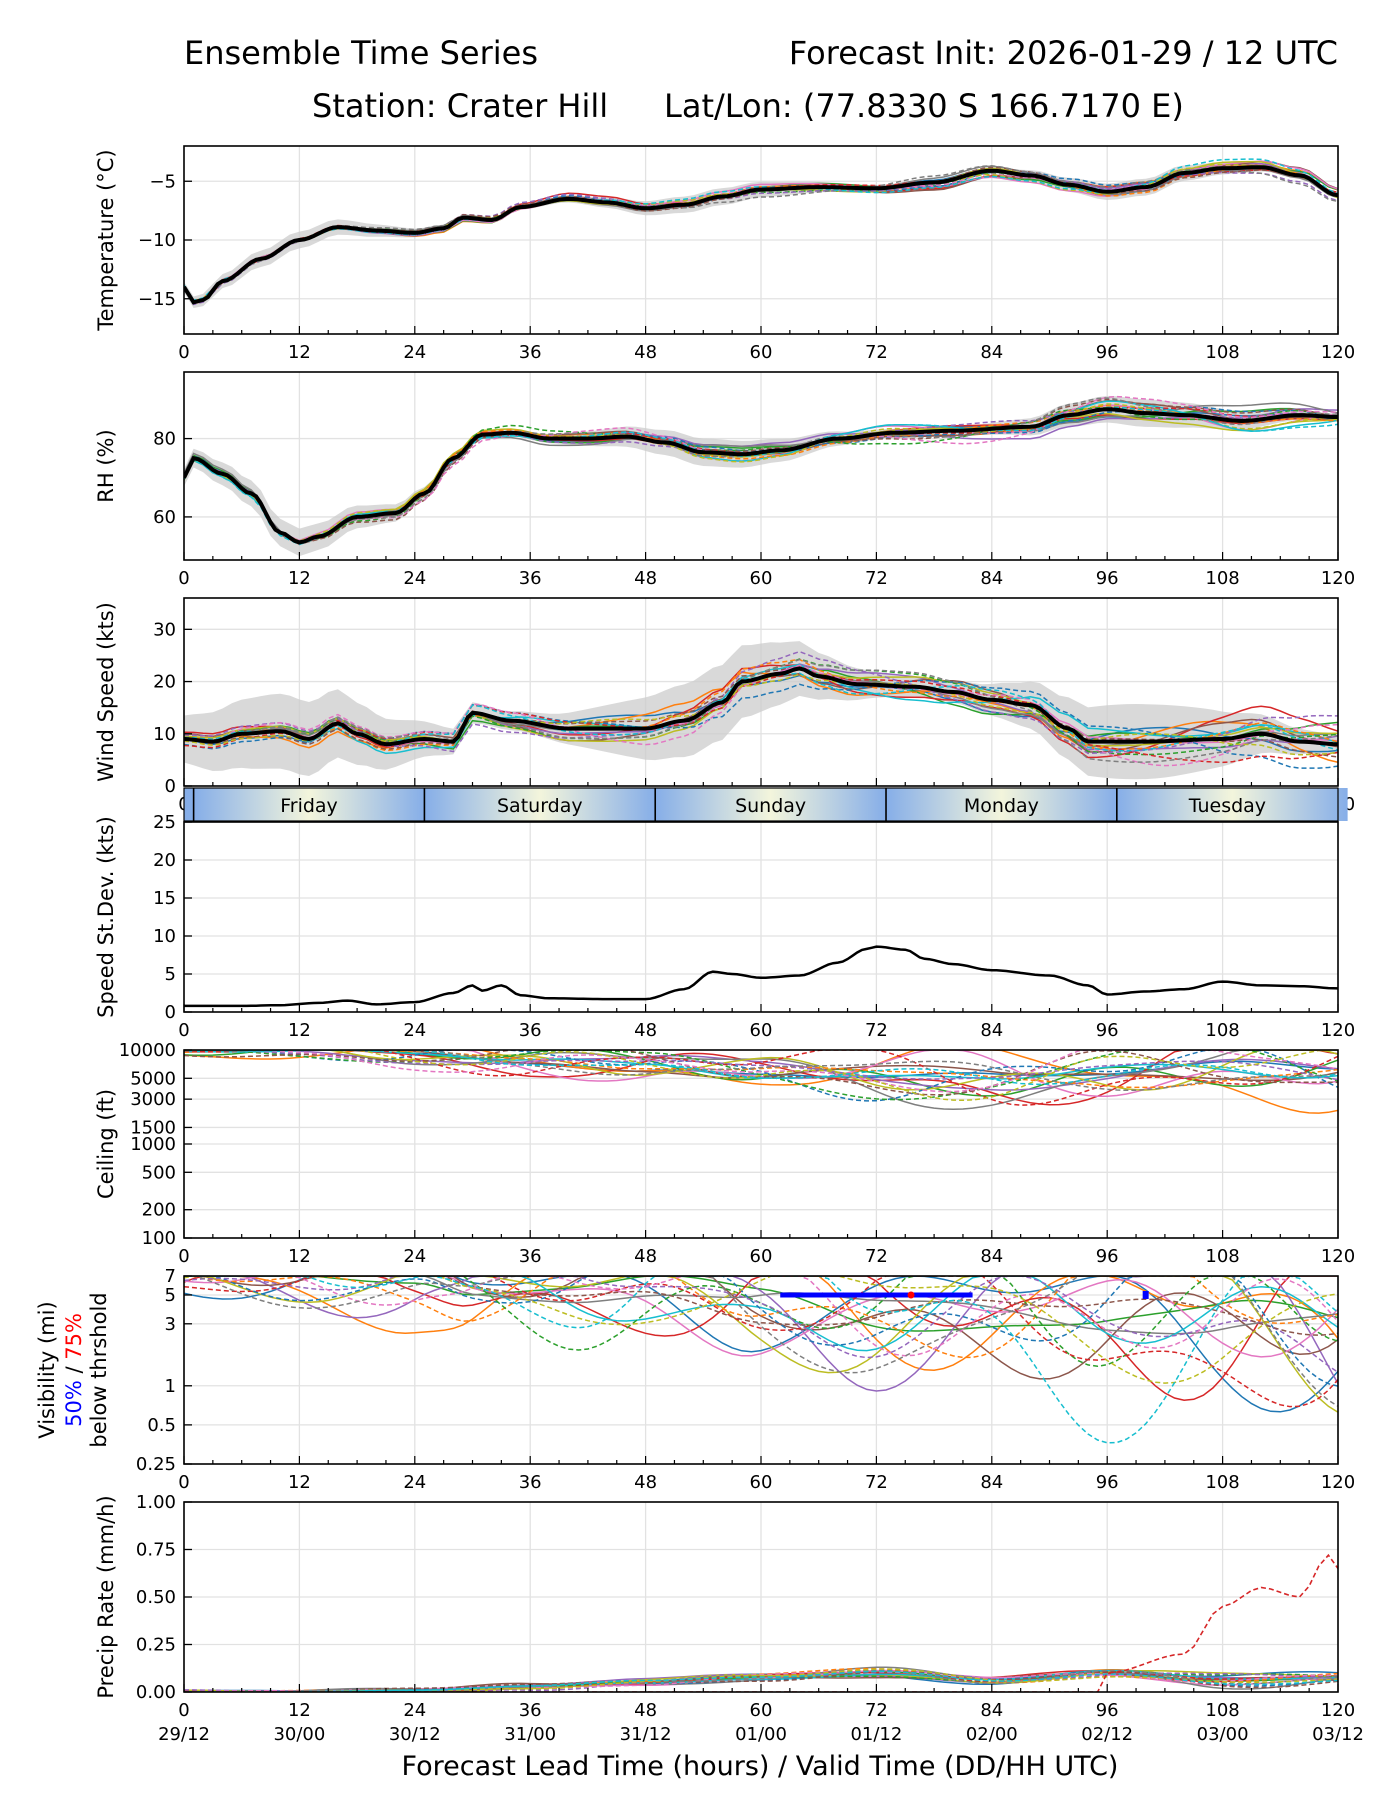  Describe the element at coordinates (309, 806) in the screenshot. I see `day-label: Friday` at that location.